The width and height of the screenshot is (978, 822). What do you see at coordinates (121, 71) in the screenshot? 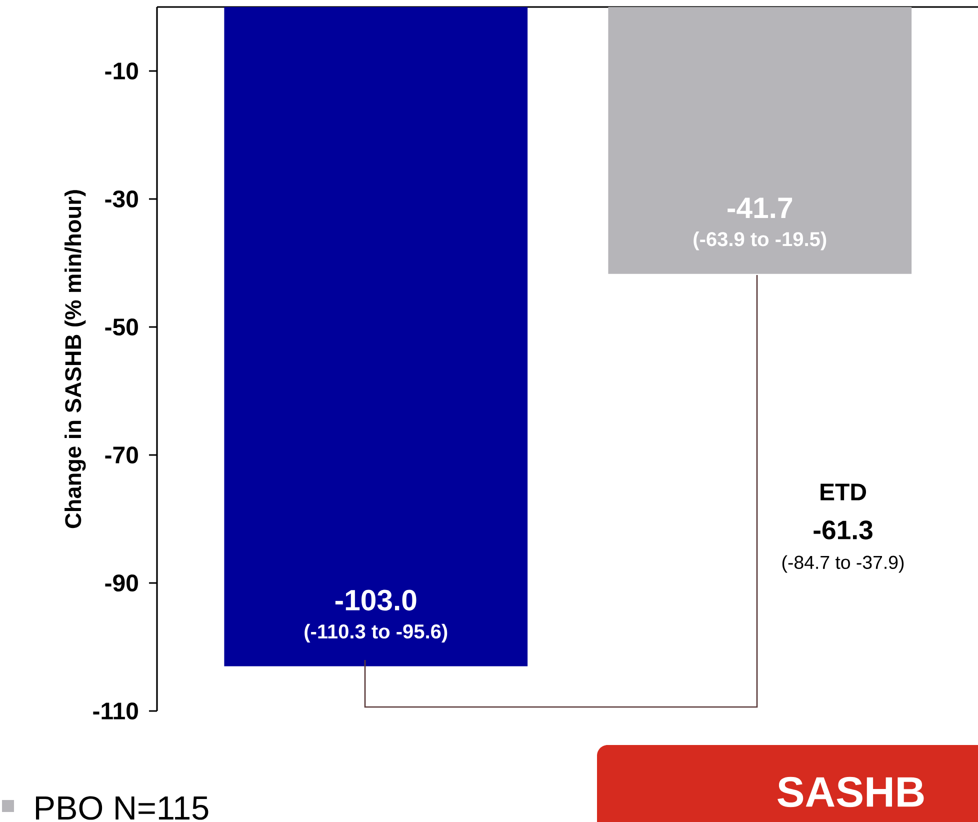
I see `y-tick-label: -10` at bounding box center [121, 71].